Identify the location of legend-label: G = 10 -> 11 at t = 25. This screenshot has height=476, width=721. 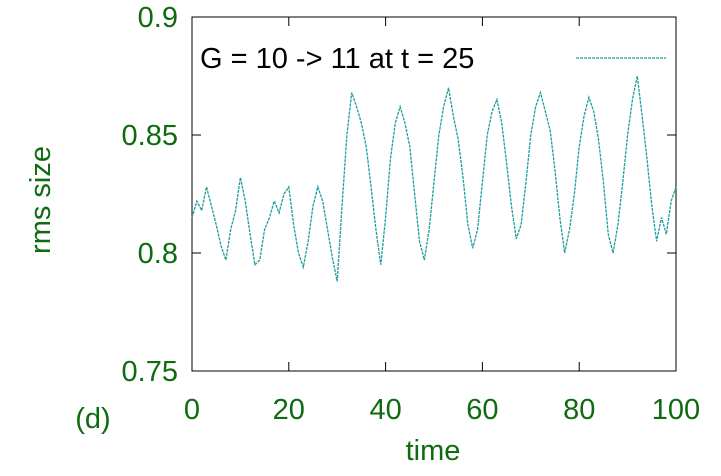
(337, 59).